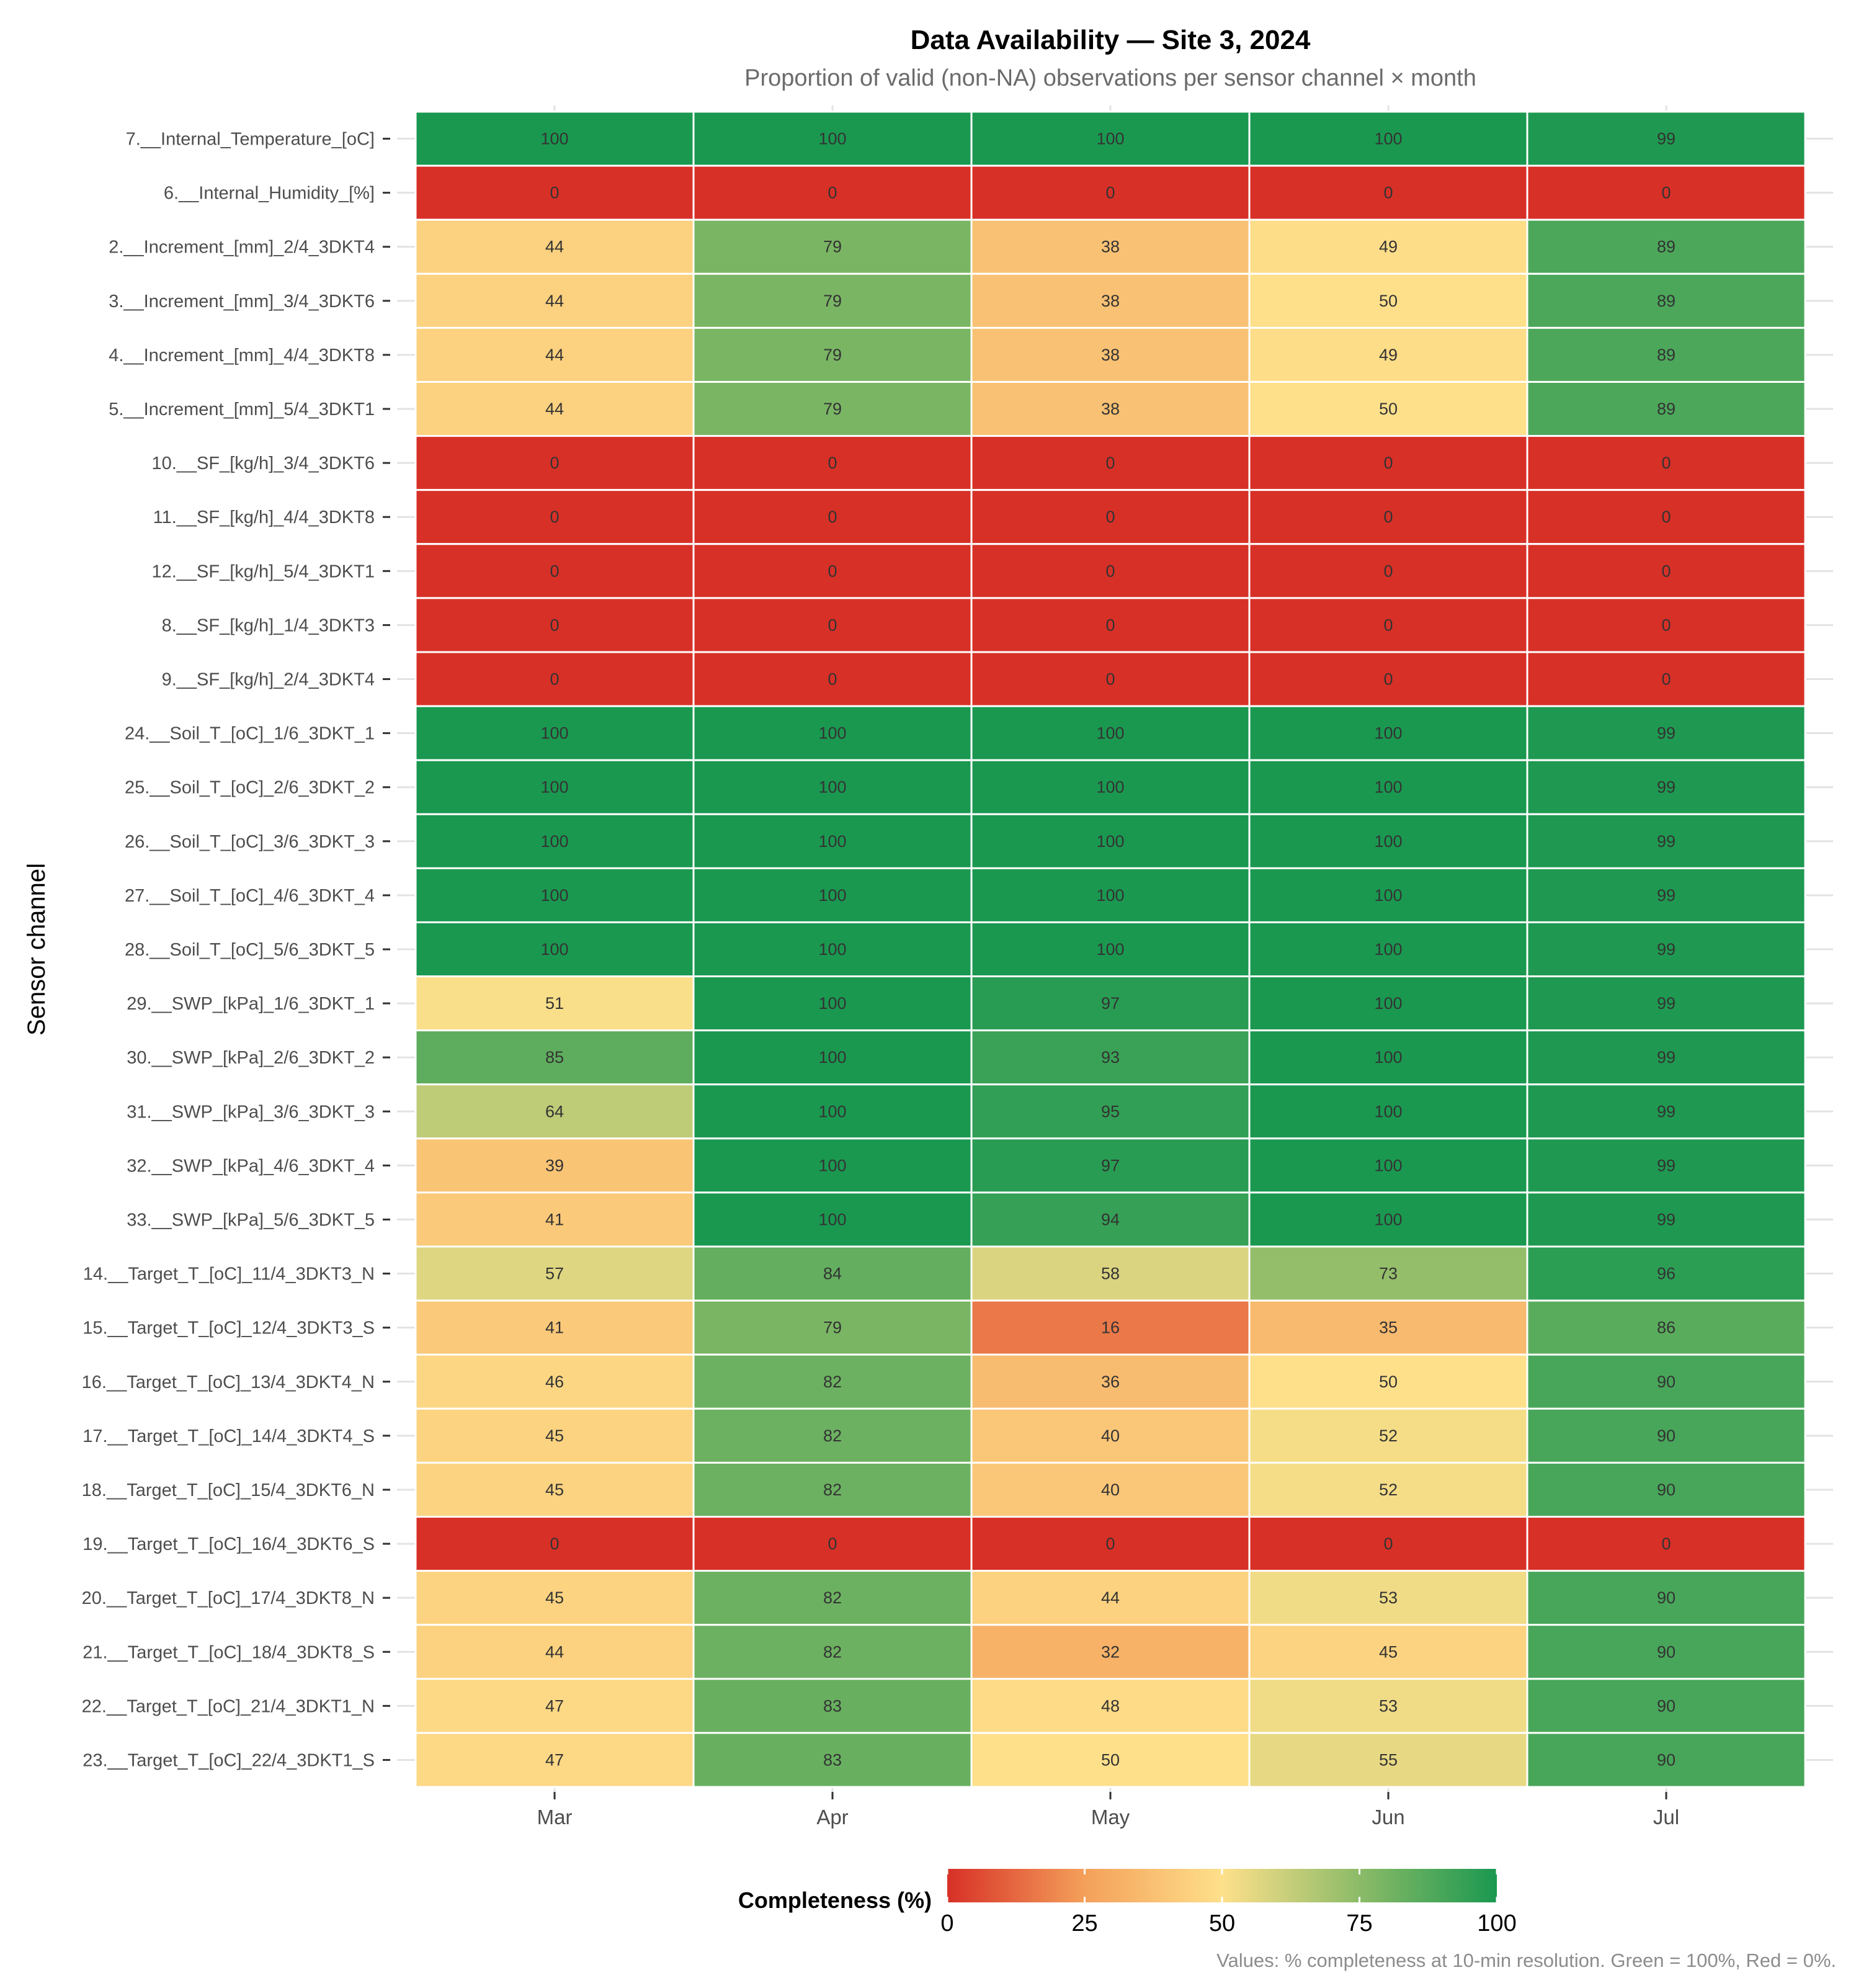 Image resolution: width=1861 pixels, height=1988 pixels. I want to click on cell-value-label: 89, so click(1666, 355).